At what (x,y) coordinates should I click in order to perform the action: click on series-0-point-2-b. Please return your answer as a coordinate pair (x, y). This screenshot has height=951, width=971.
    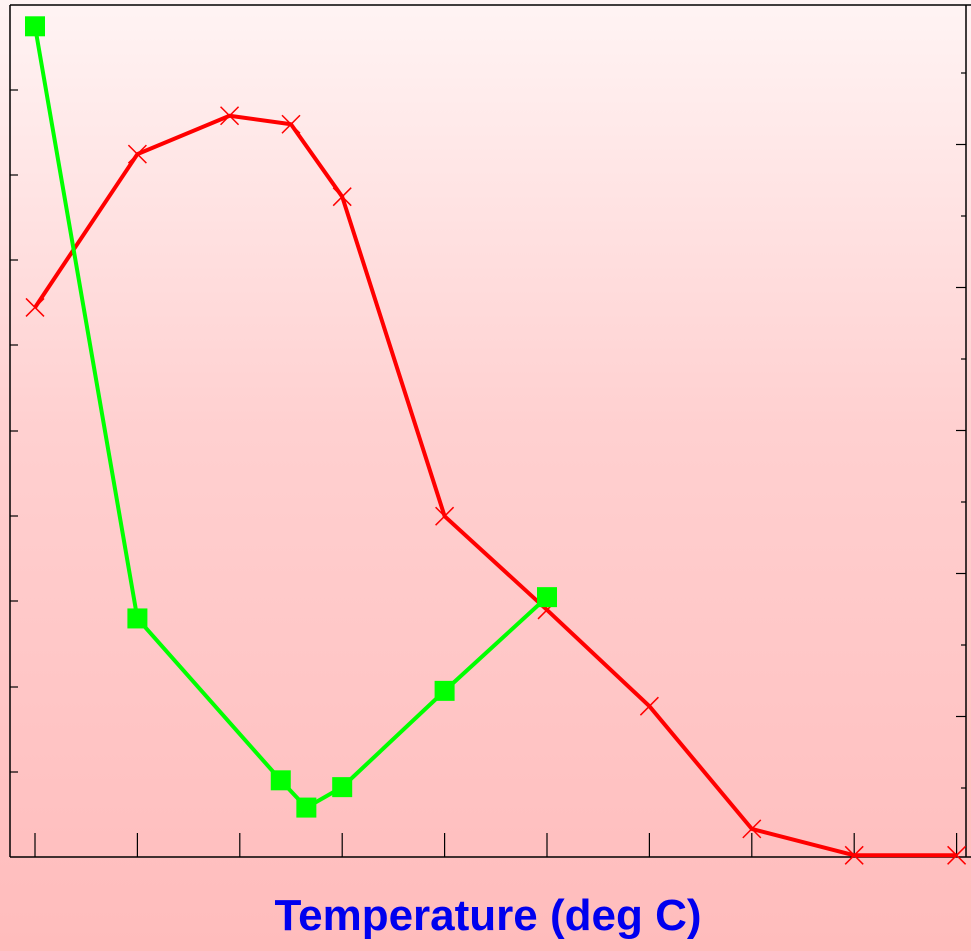
    Looking at the image, I should click on (230, 116).